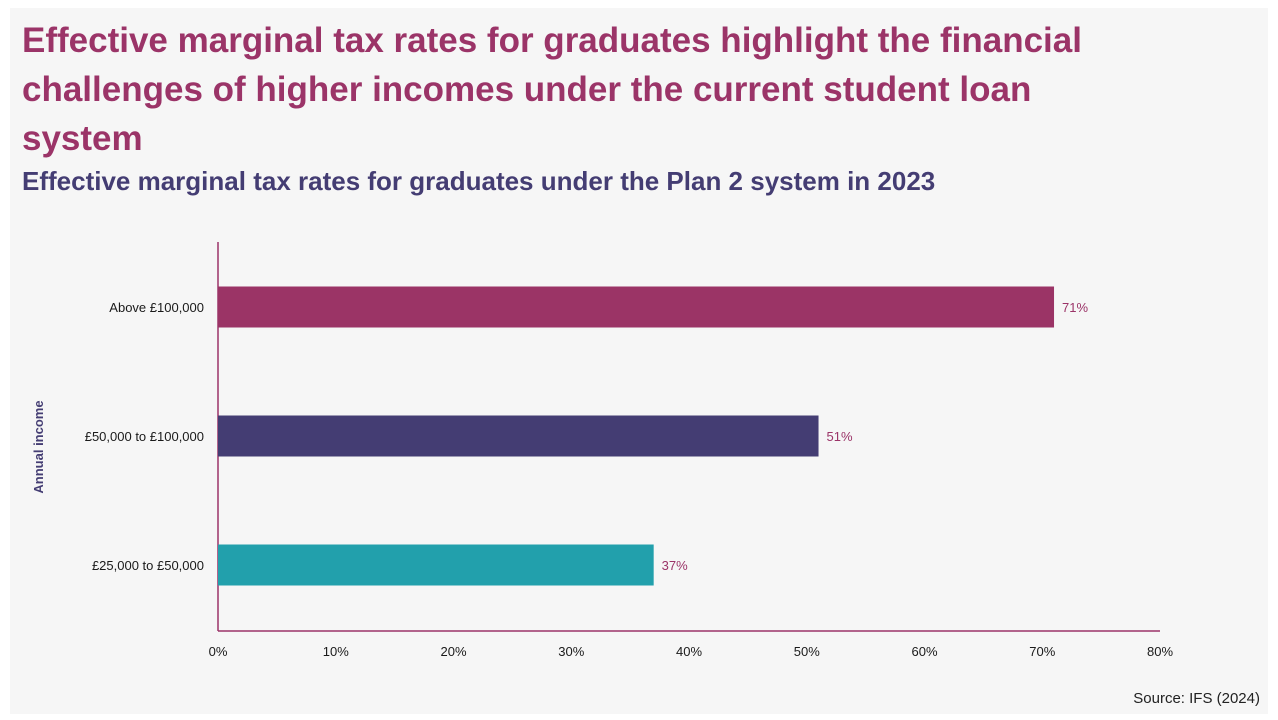 The height and width of the screenshot is (720, 1278). What do you see at coordinates (1160, 651) in the screenshot?
I see `x-tick-label: 80%` at bounding box center [1160, 651].